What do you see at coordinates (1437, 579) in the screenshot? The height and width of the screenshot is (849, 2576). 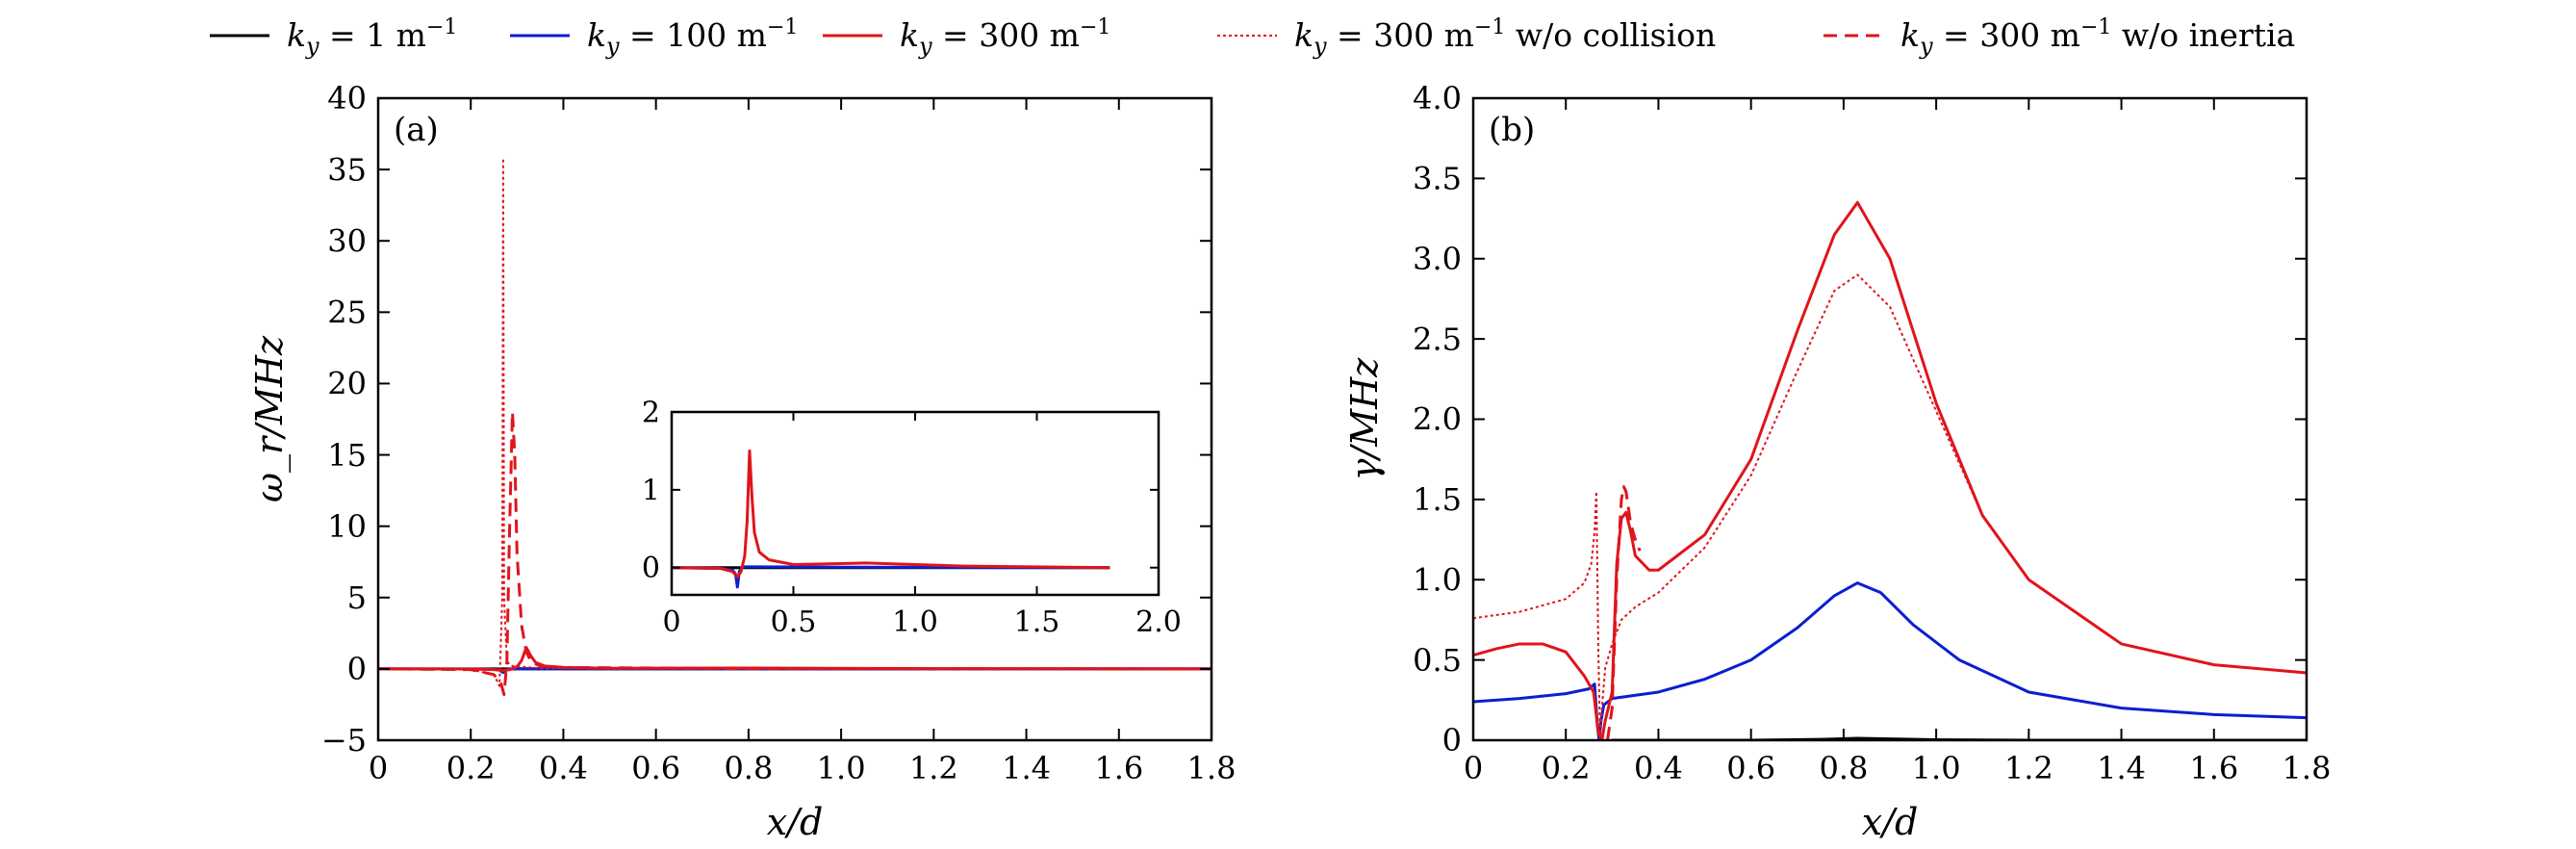 I see `y-tick-label: 1.0` at bounding box center [1437, 579].